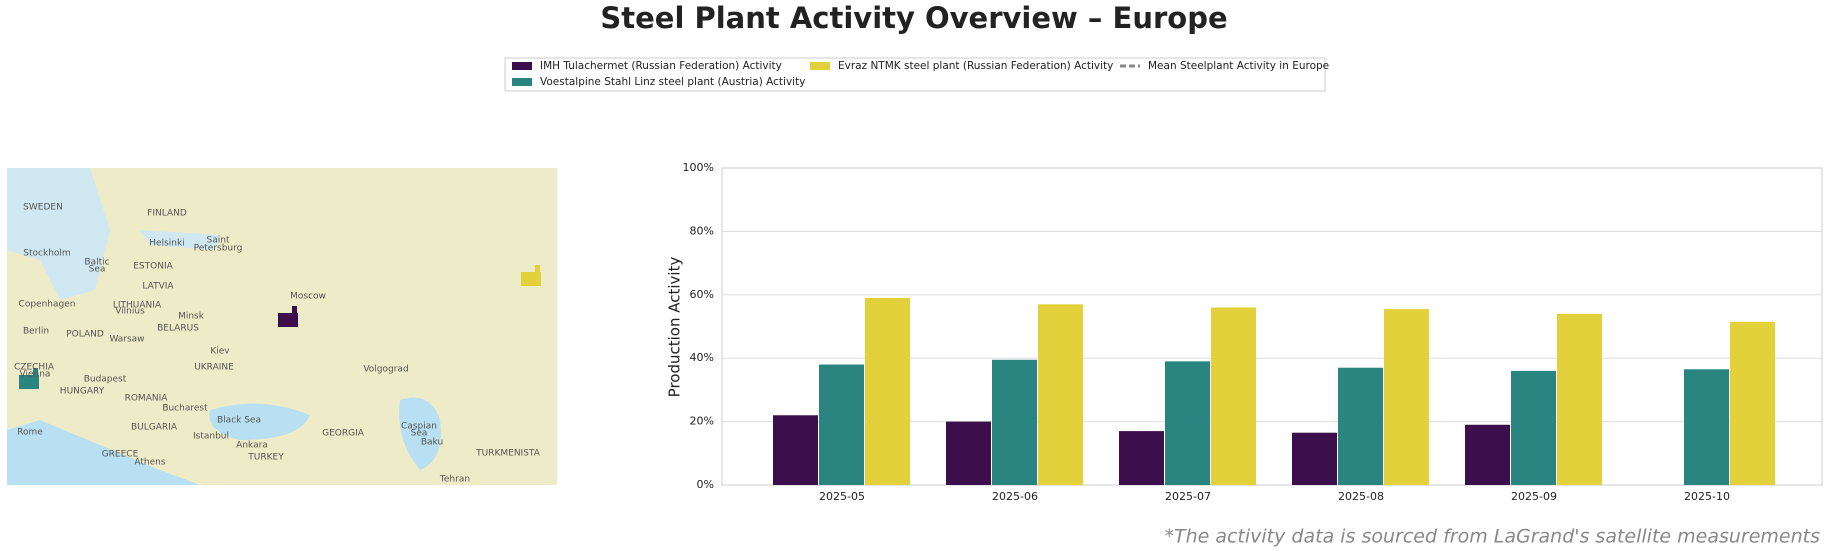  I want to click on y-tick-label: 60%, so click(702, 294).